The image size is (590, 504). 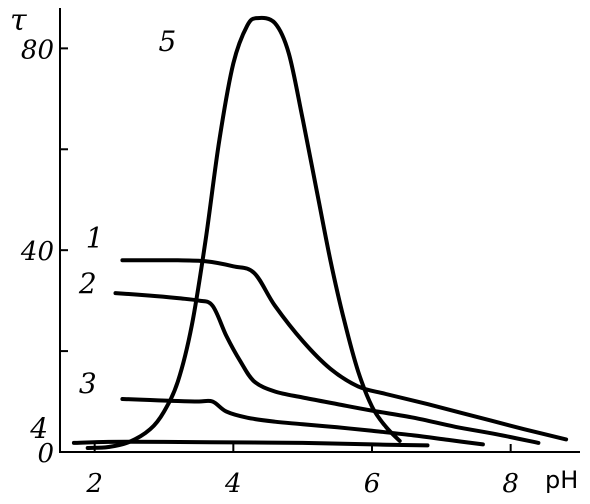 I want to click on x-tick-label: 8, so click(x=510, y=484).